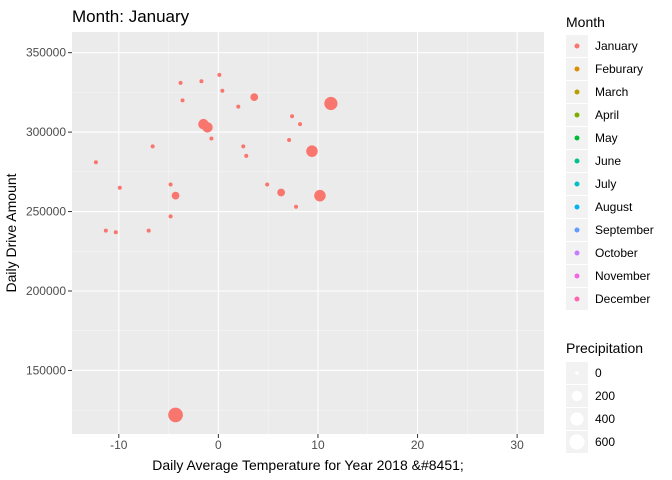 The height and width of the screenshot is (480, 672). What do you see at coordinates (46, 53) in the screenshot?
I see `y-tick-label: 350000` at bounding box center [46, 53].